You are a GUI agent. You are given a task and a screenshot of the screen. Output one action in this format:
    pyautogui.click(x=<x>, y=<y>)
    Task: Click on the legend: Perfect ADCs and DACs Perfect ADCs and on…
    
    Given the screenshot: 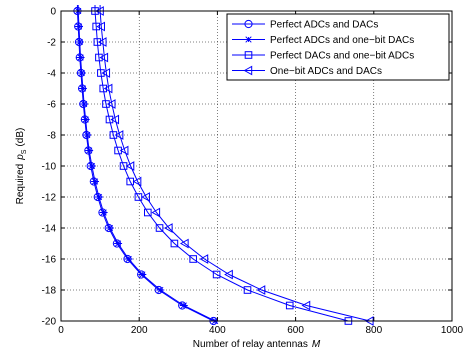 What is the action you would take?
    pyautogui.click(x=338, y=47)
    